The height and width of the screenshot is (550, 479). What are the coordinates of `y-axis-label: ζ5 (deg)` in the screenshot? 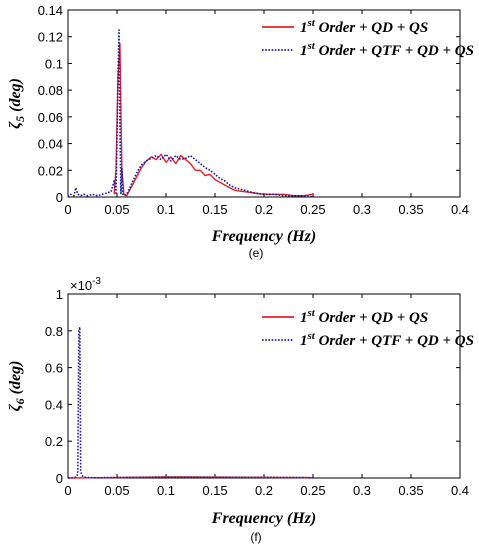 It's located at (17, 103).